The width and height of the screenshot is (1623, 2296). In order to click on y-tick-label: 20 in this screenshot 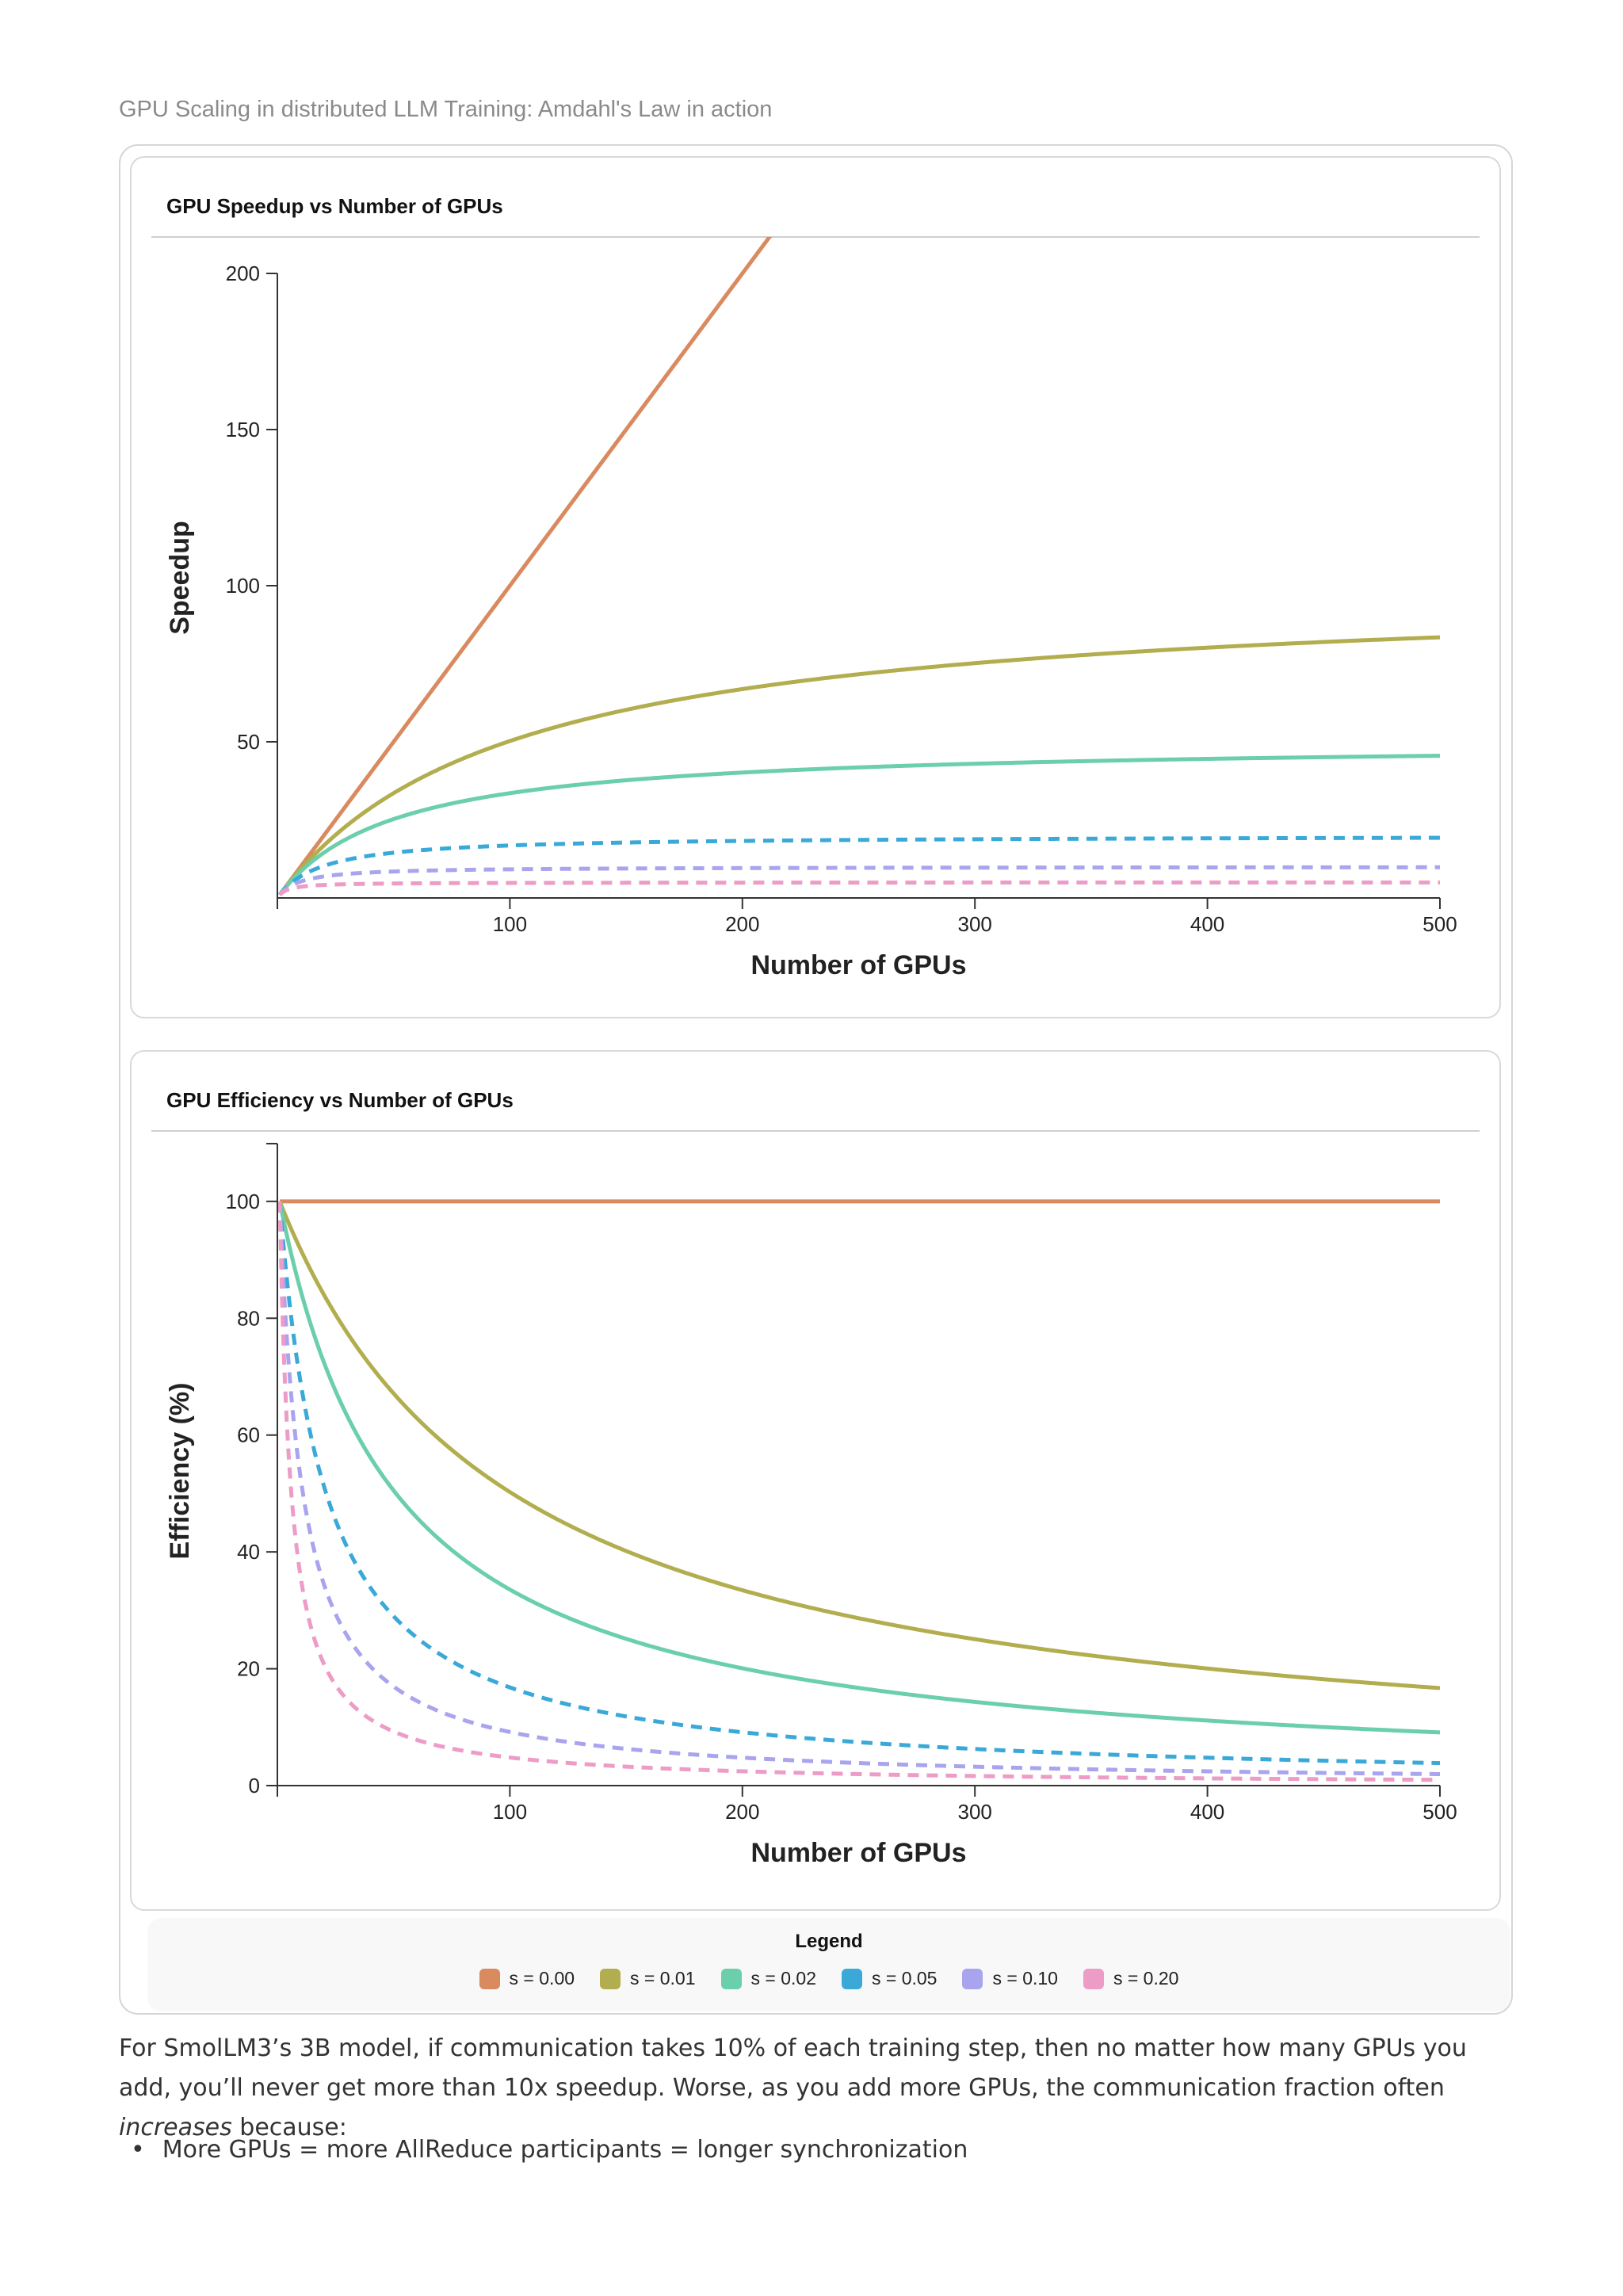, I will do `click(248, 1669)`.